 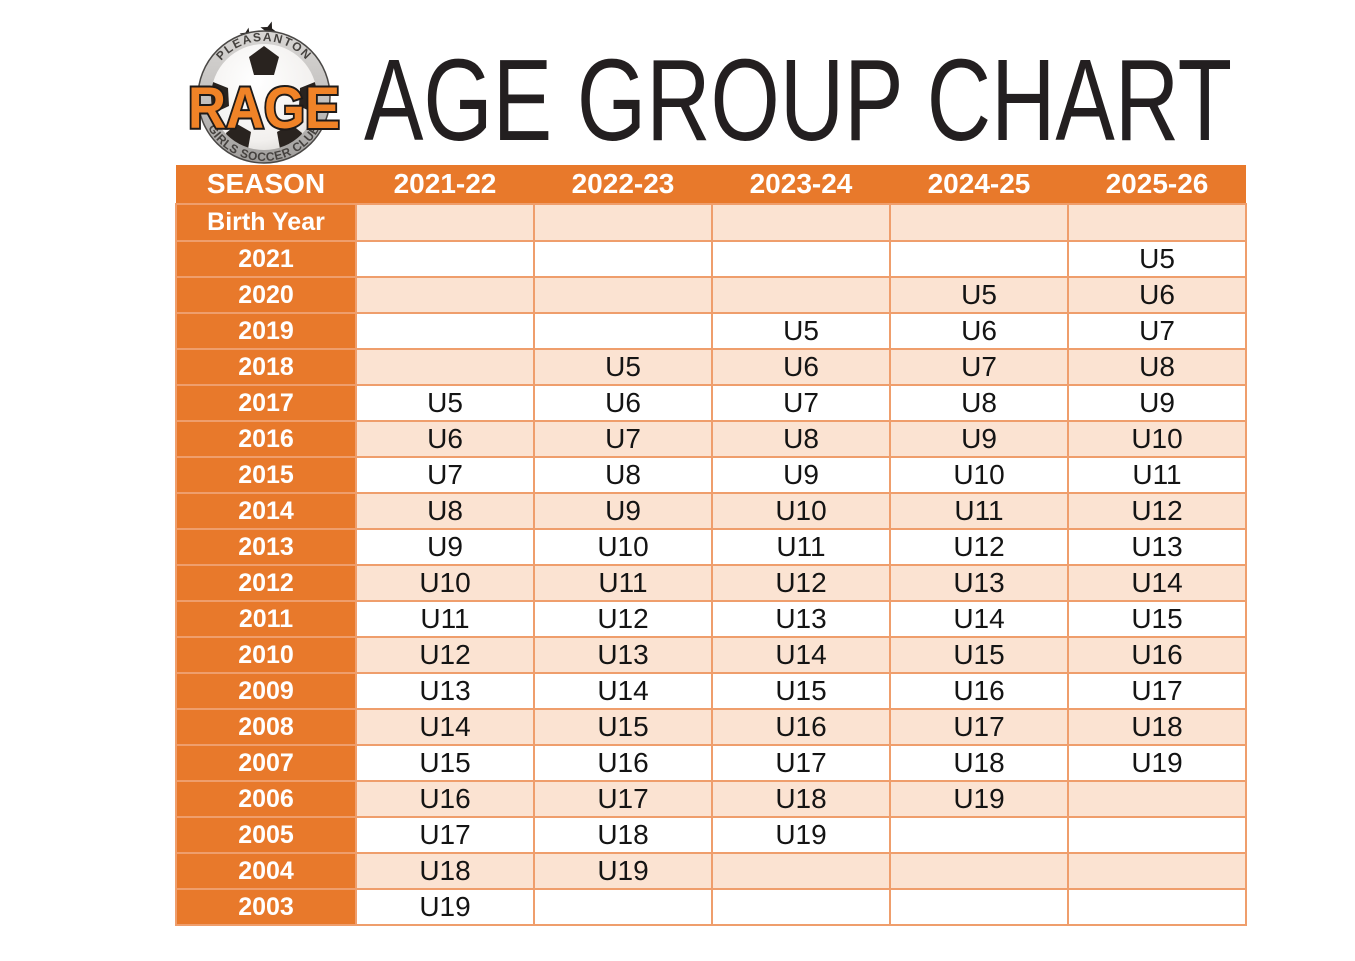 What do you see at coordinates (266, 835) in the screenshot?
I see `birth-year-cell: 2005` at bounding box center [266, 835].